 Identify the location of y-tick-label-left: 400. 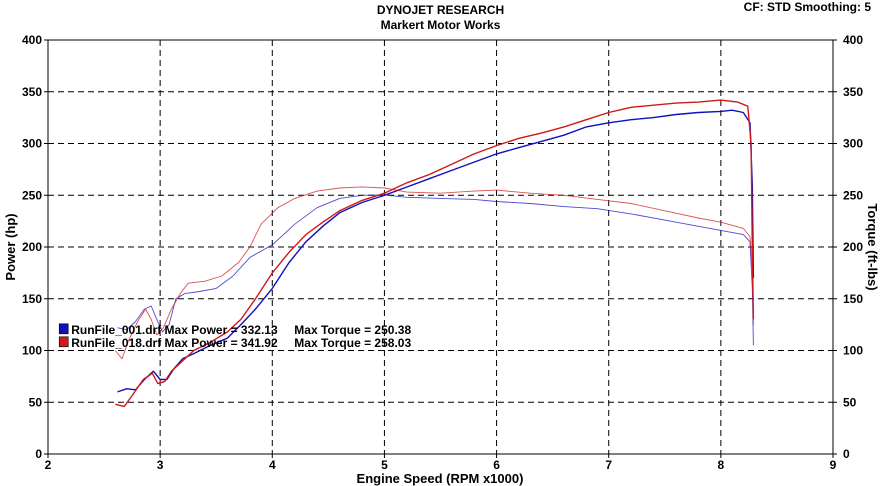
(32, 40).